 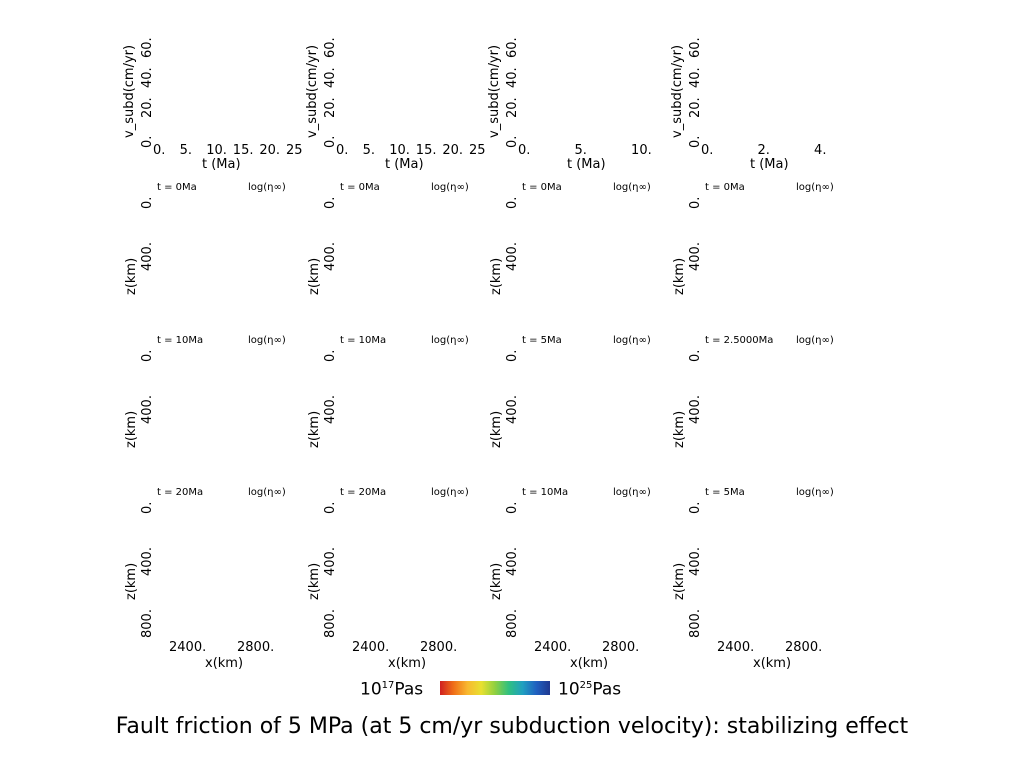 What do you see at coordinates (392, 689) in the screenshot?
I see `colorbar-left-label: 1017Pas` at bounding box center [392, 689].